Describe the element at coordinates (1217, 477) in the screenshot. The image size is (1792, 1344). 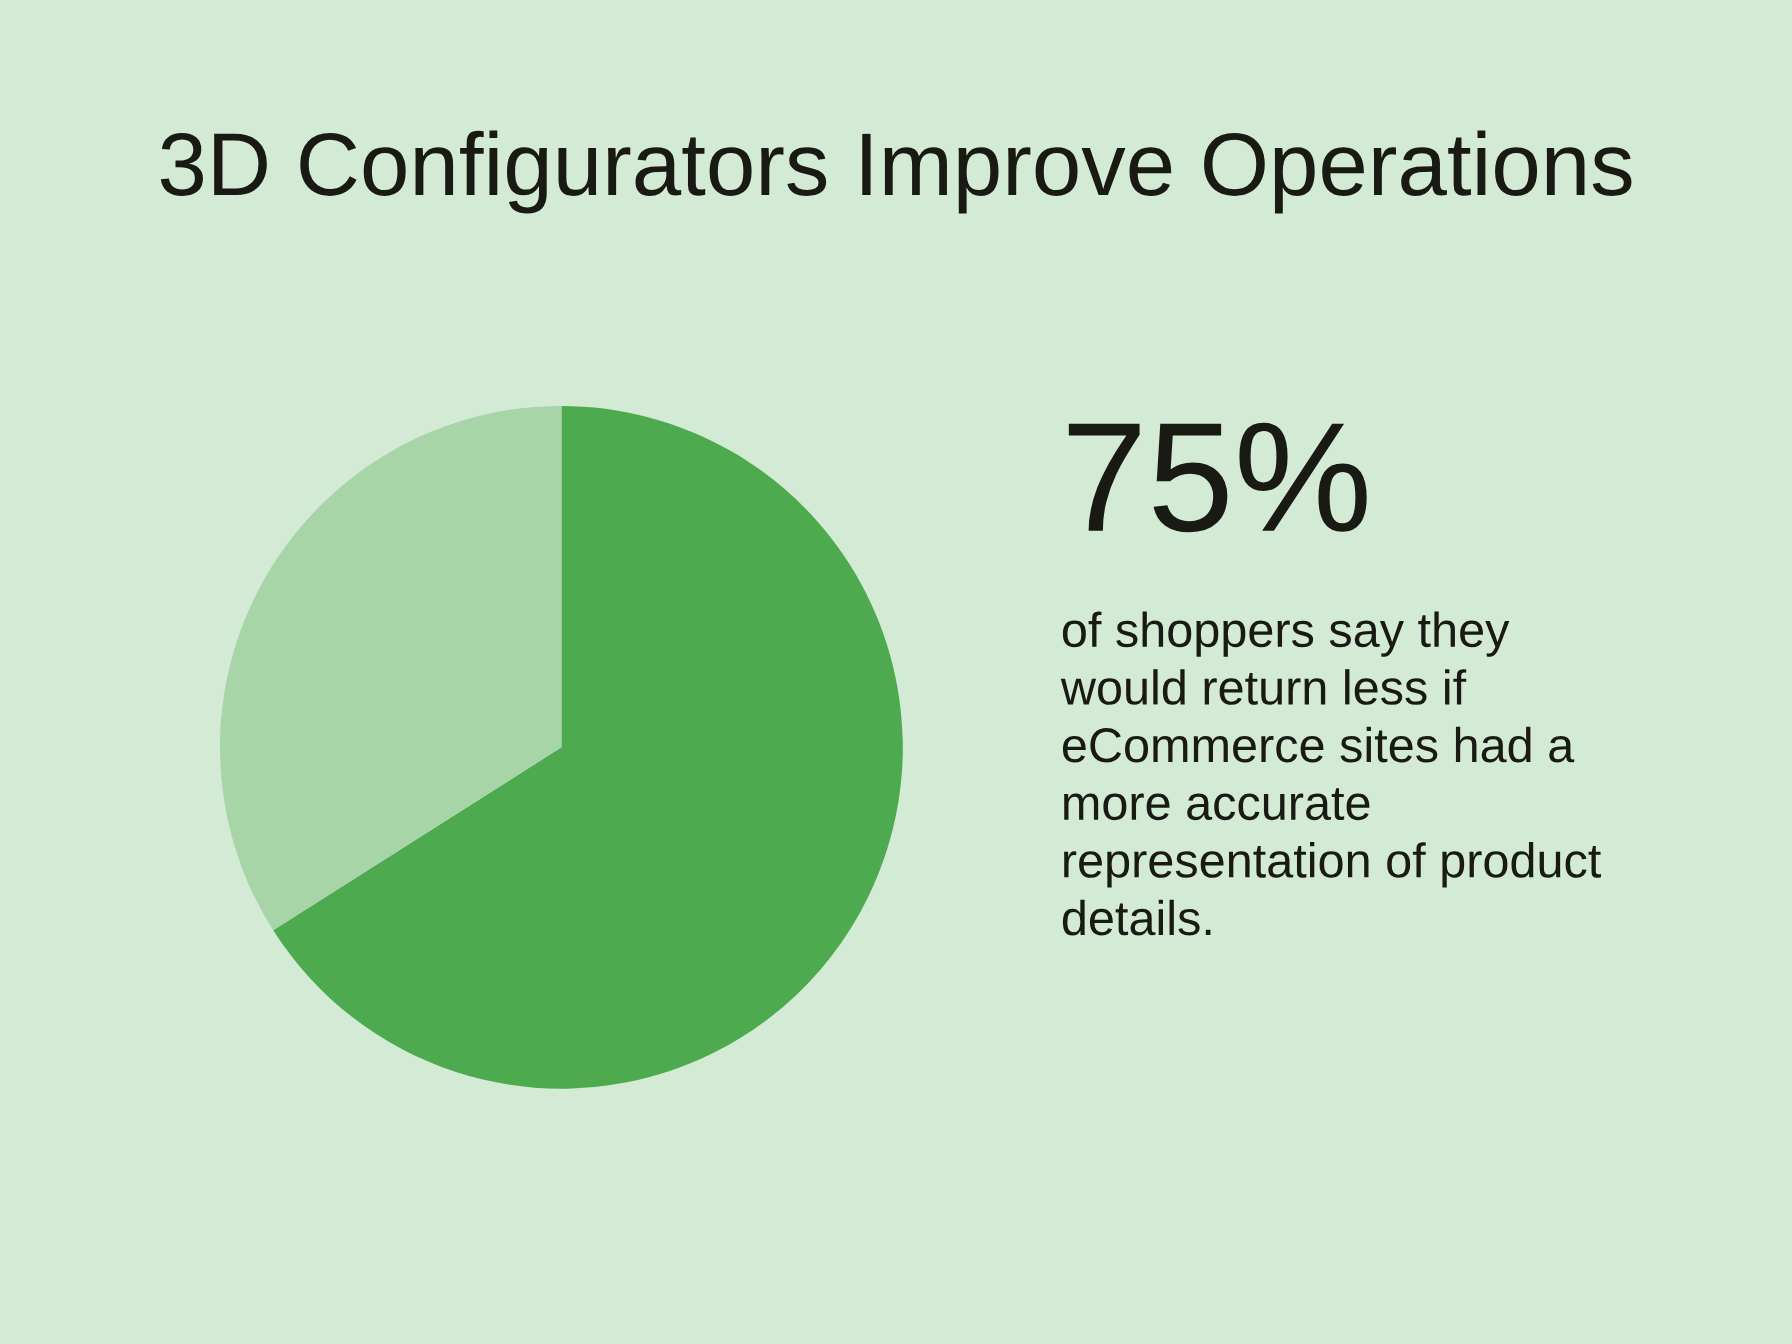
I see `text: 75%` at that location.